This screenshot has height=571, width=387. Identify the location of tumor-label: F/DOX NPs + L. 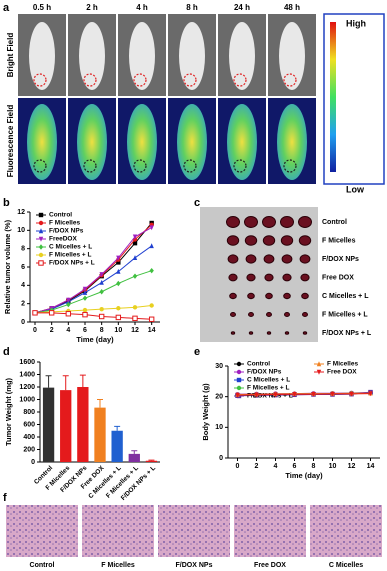
(347, 333).